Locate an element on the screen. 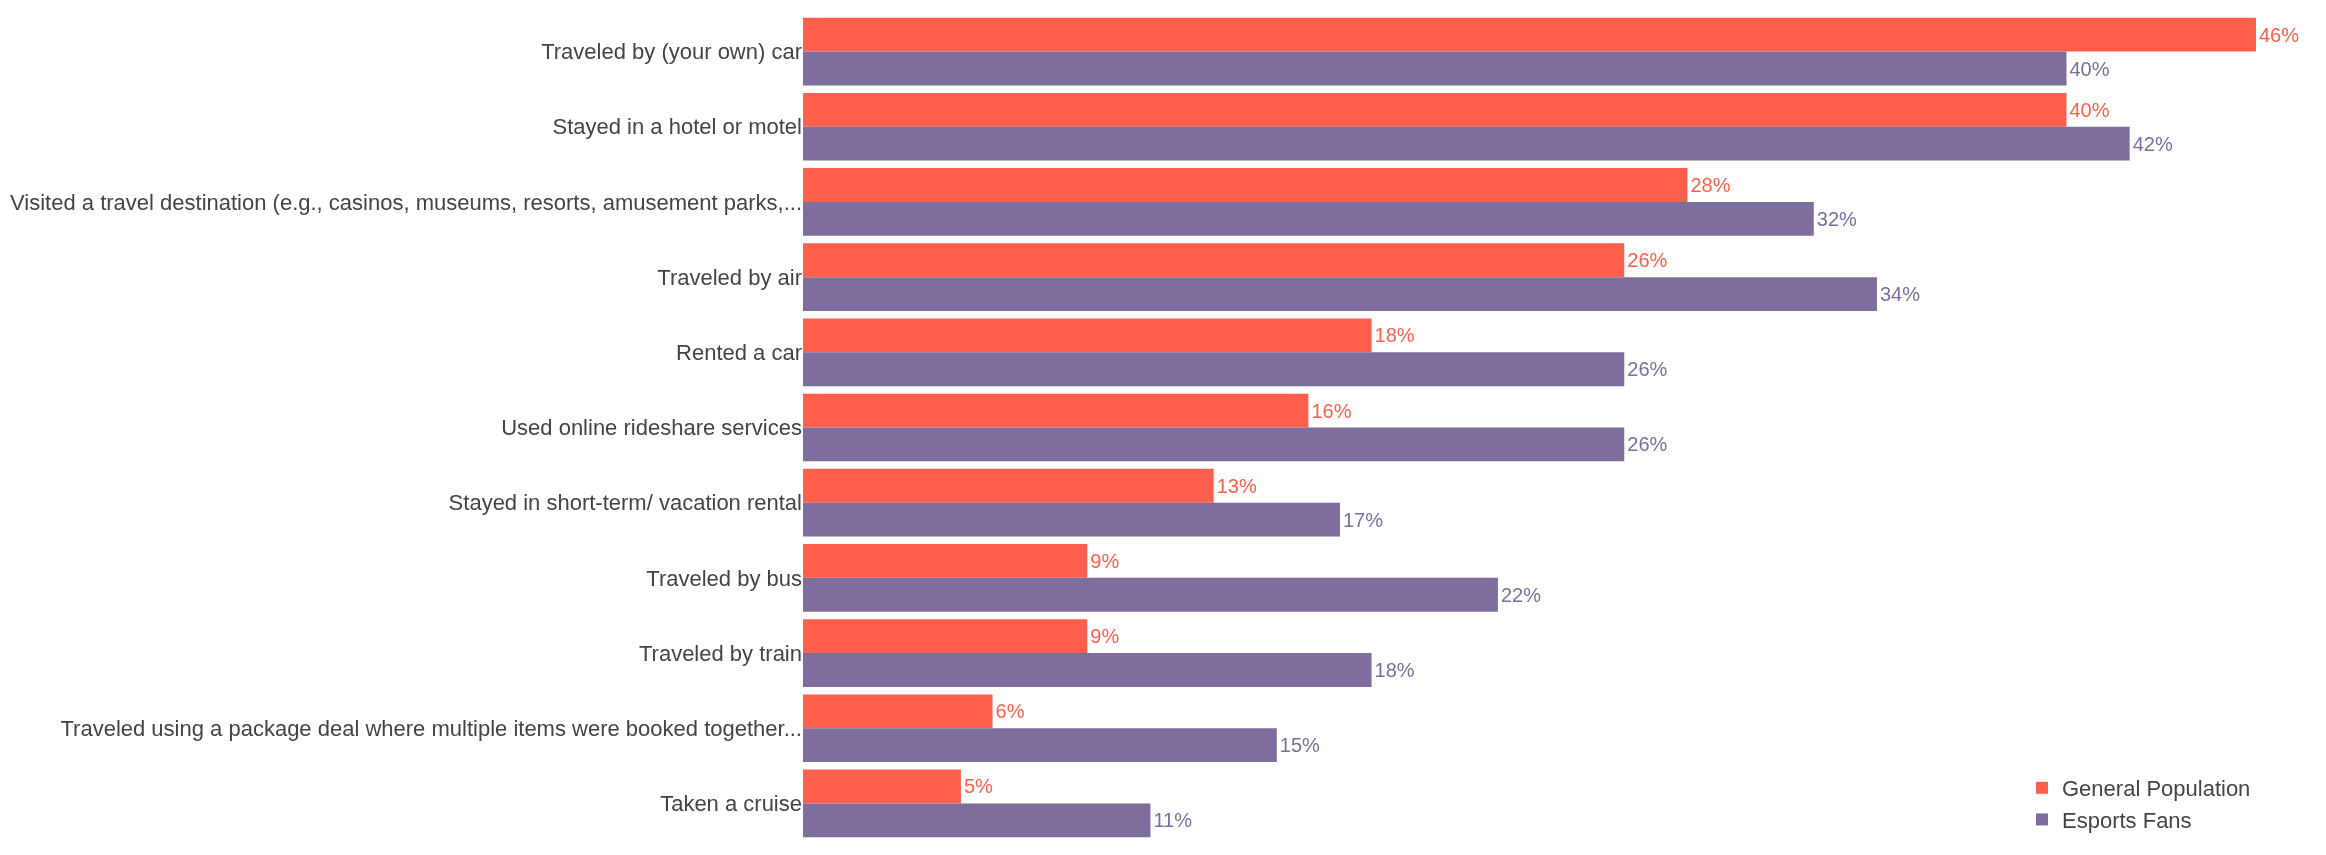  legend-label: General Population is located at coordinates (2156, 789).